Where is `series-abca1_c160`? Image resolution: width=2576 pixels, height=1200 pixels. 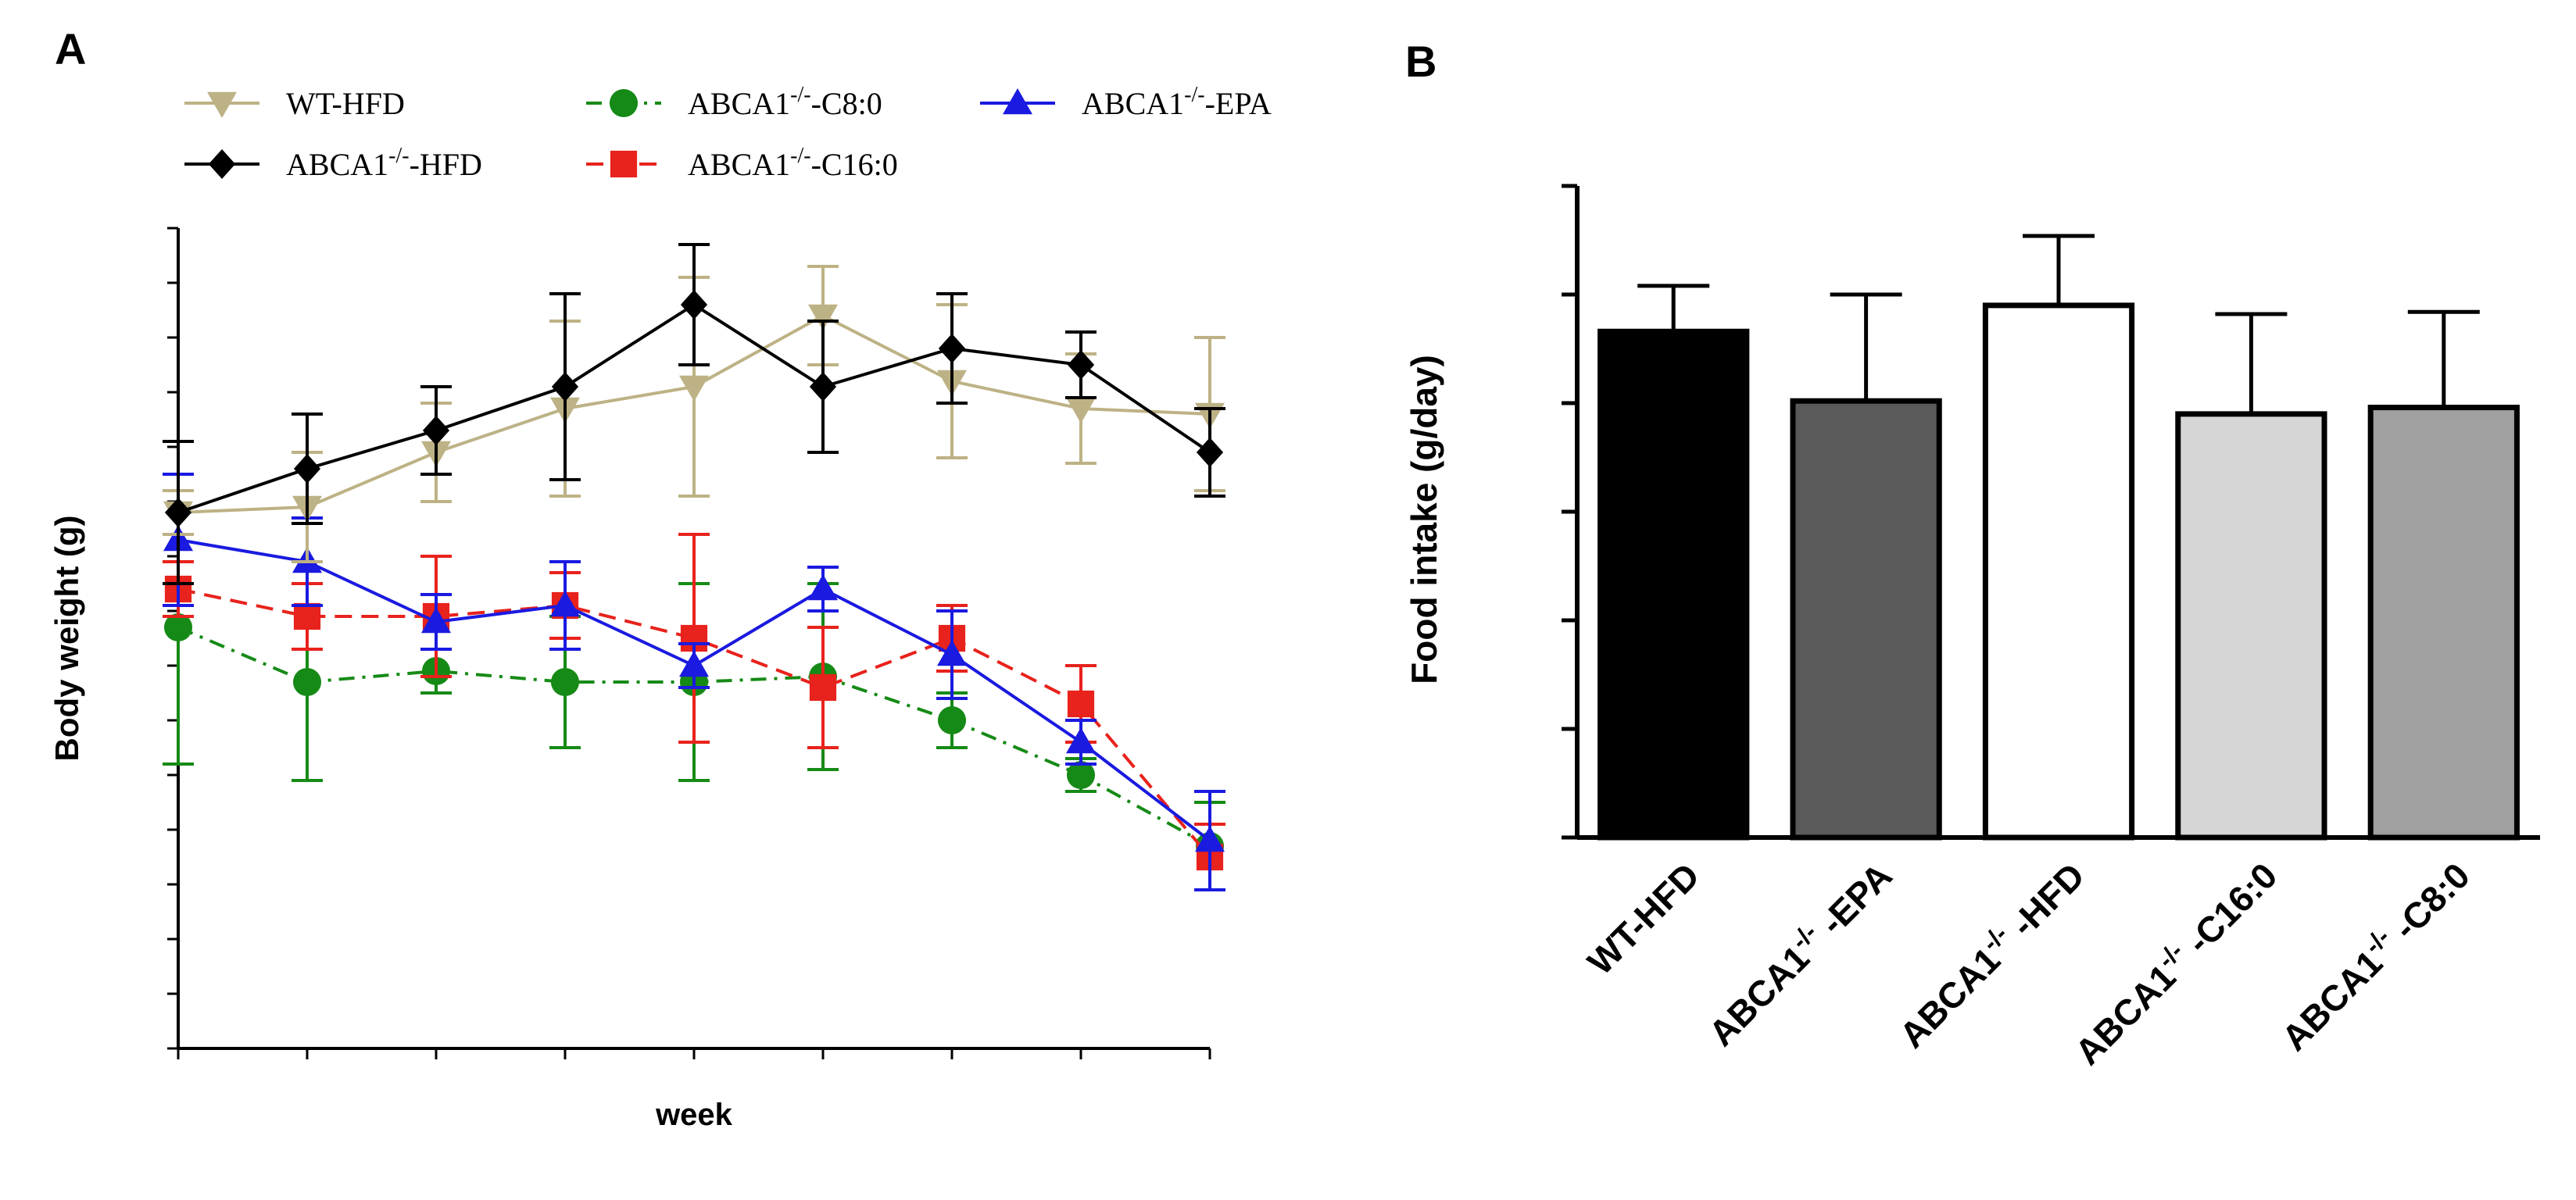
series-abca1_c160 is located at coordinates (694, 712).